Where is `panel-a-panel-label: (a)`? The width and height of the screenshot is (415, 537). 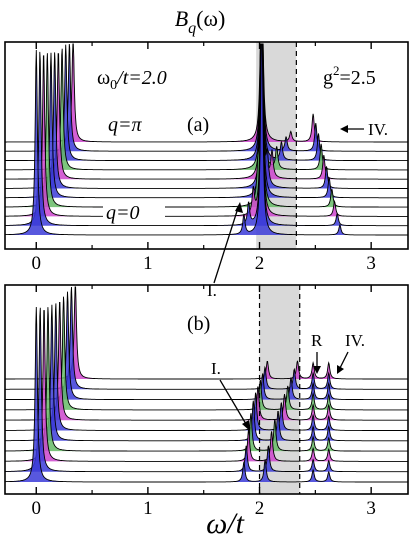
panel-a-panel-label: (a) is located at coordinates (198, 125).